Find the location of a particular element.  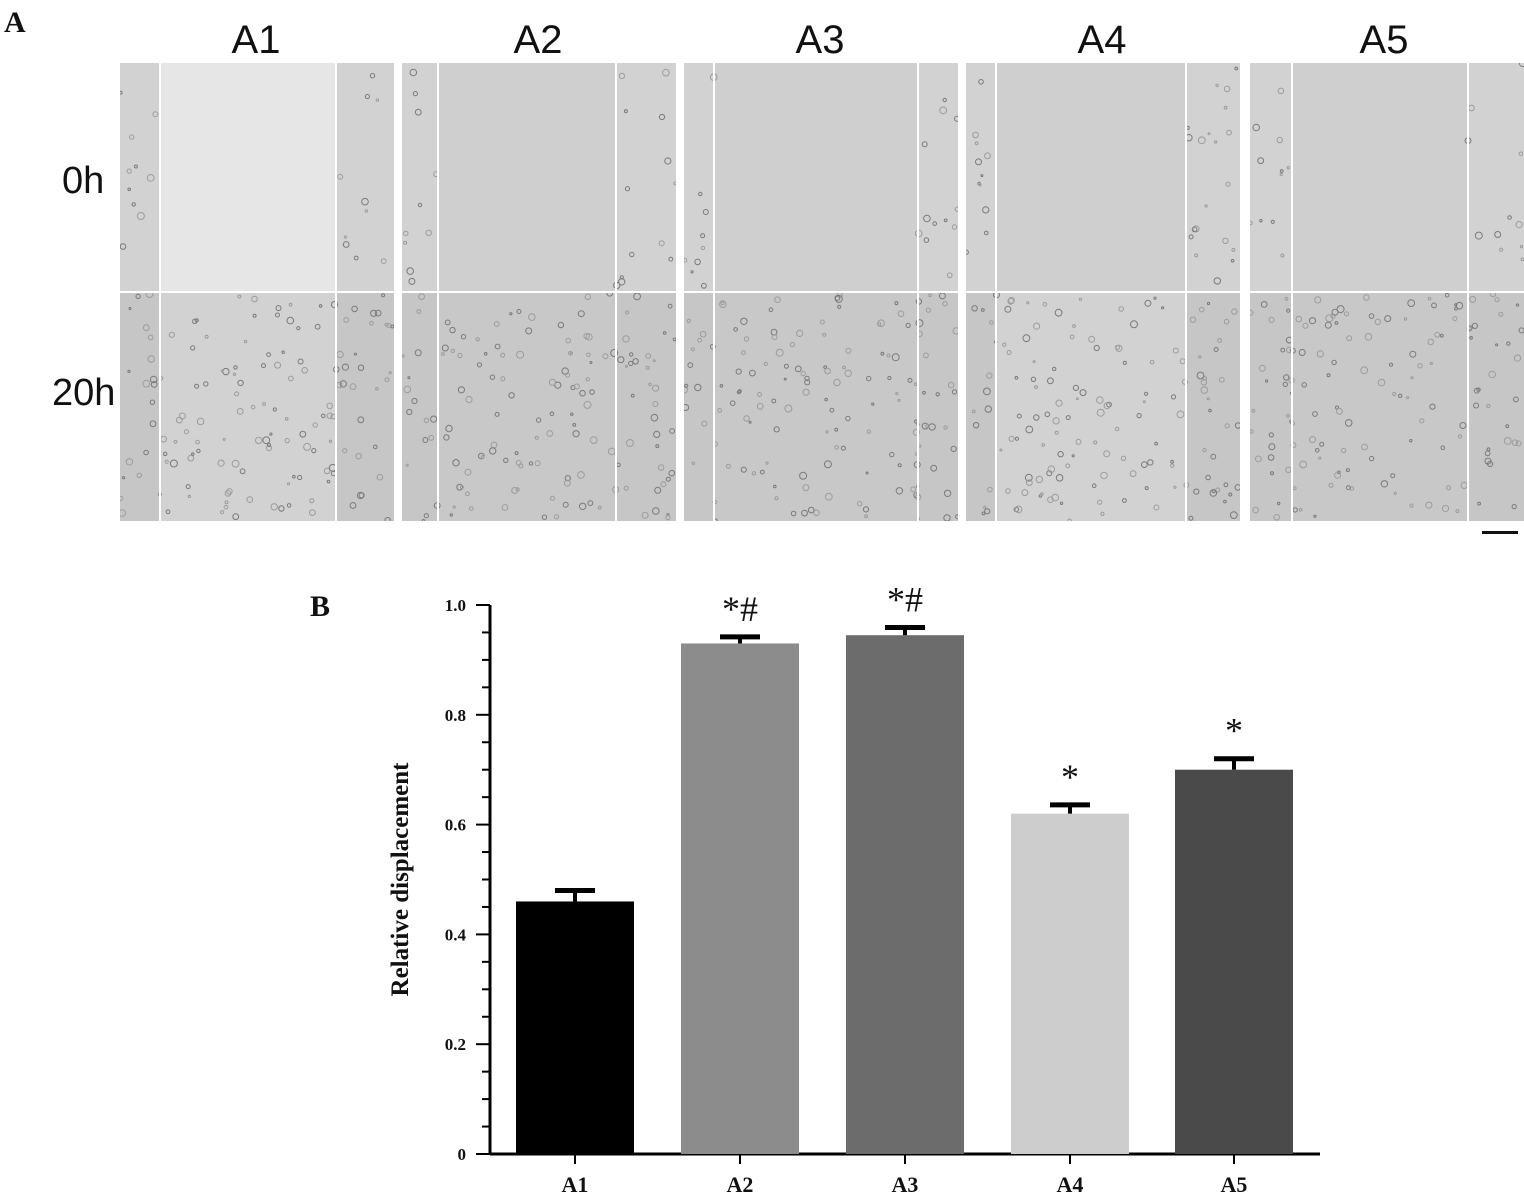

cell-texture is located at coordinates (1387, 162).